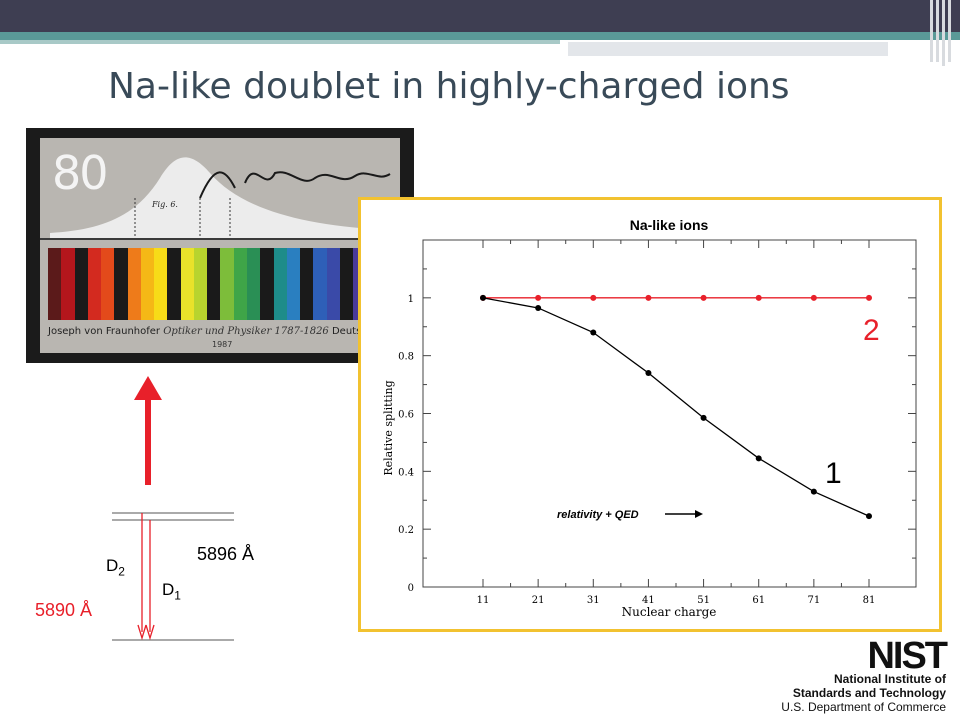 The width and height of the screenshot is (960, 720). Describe the element at coordinates (480, 16) in the screenshot. I see `top-banner` at that location.